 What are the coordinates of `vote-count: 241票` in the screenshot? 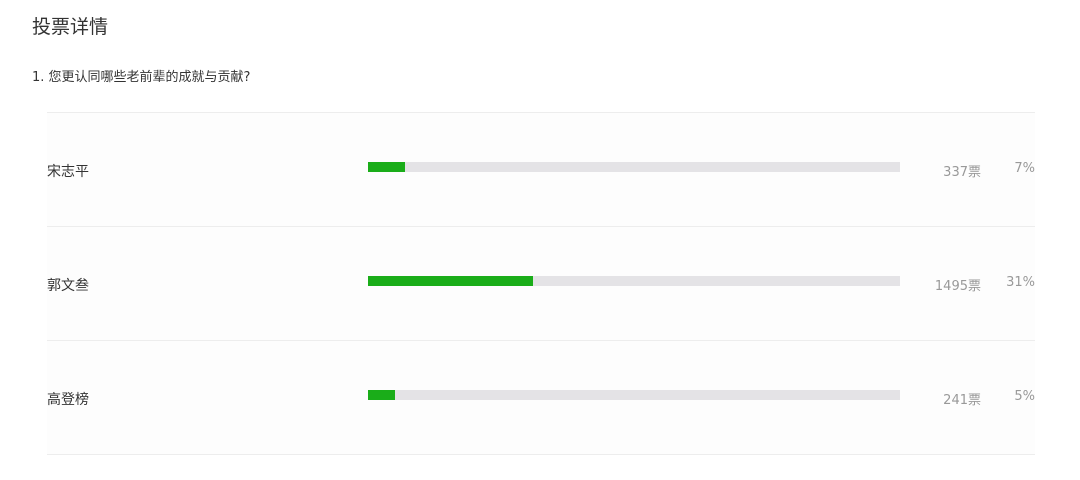 It's located at (962, 400).